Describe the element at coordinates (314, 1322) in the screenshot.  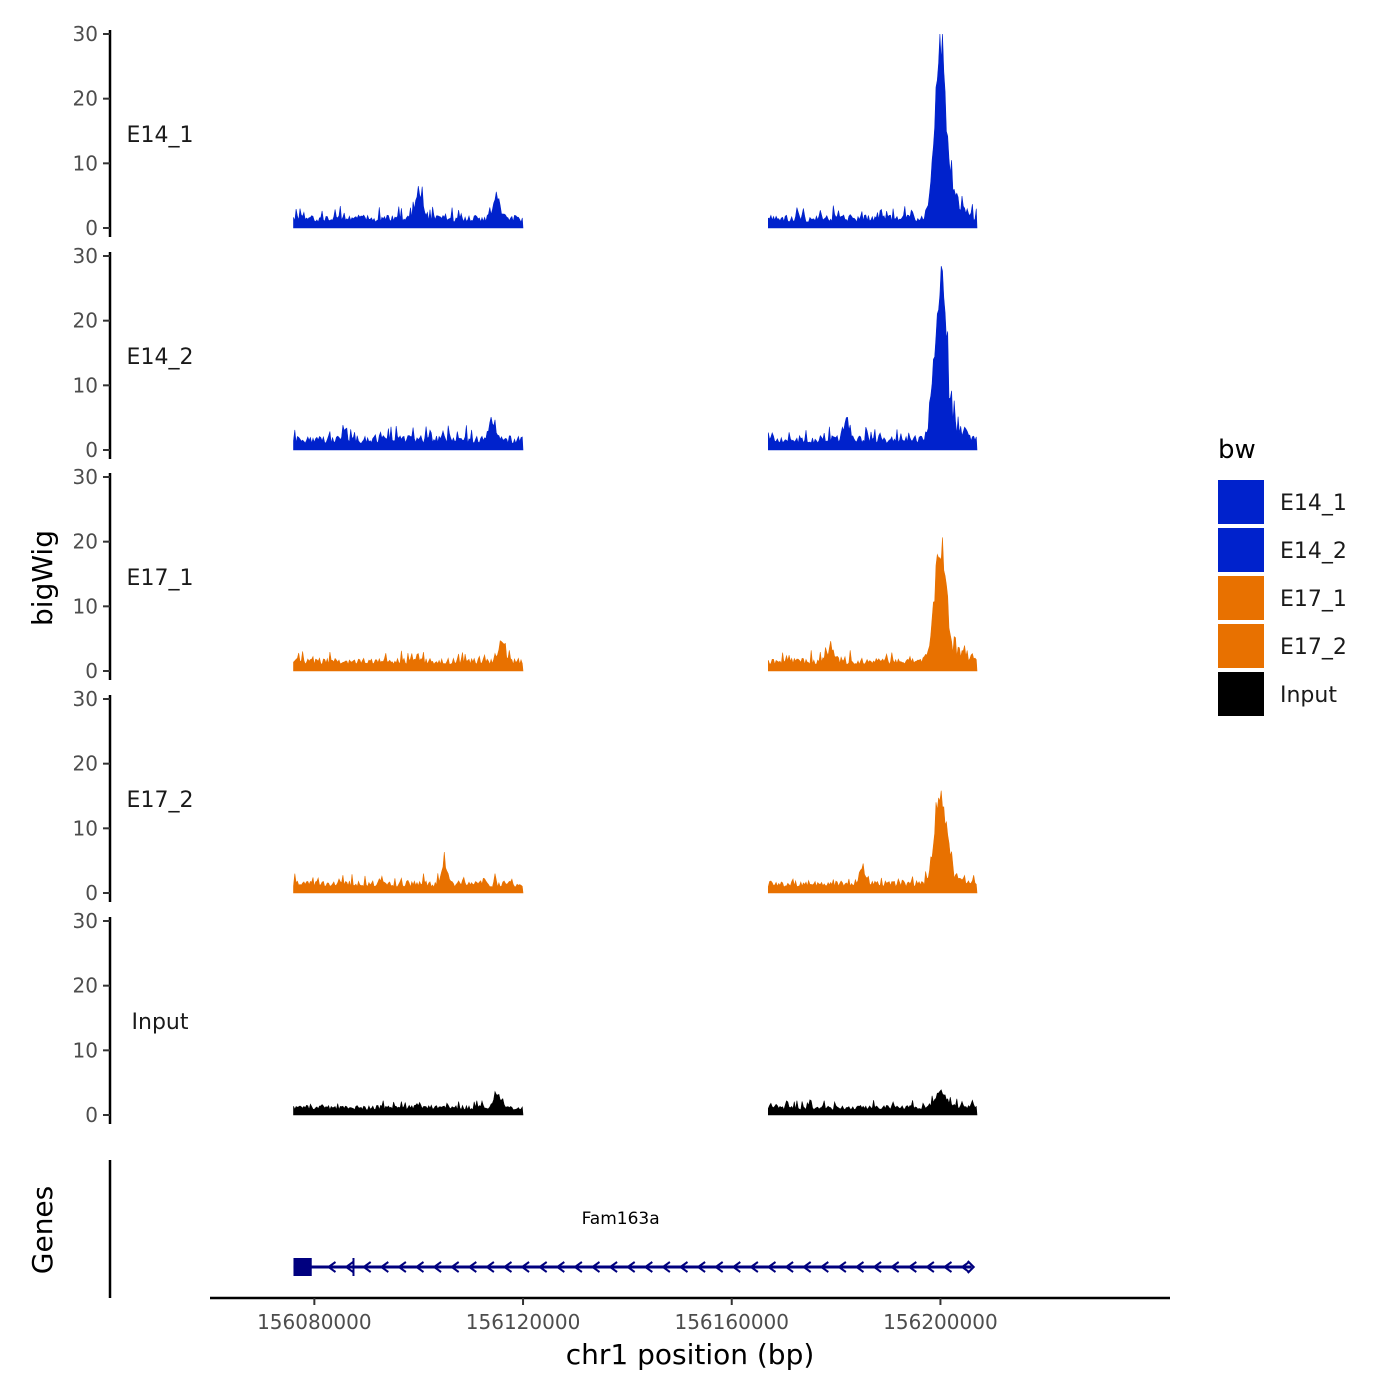
I see `x-tick-label: 156080000` at that location.